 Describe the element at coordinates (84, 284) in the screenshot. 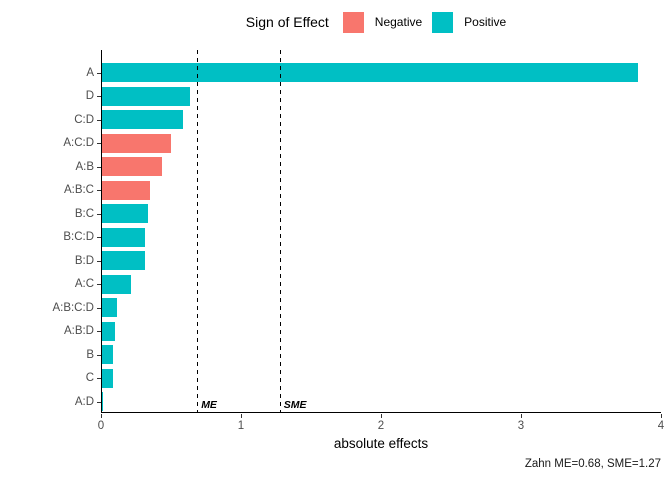

I see `y-axis-label-A:C: A:C` at that location.